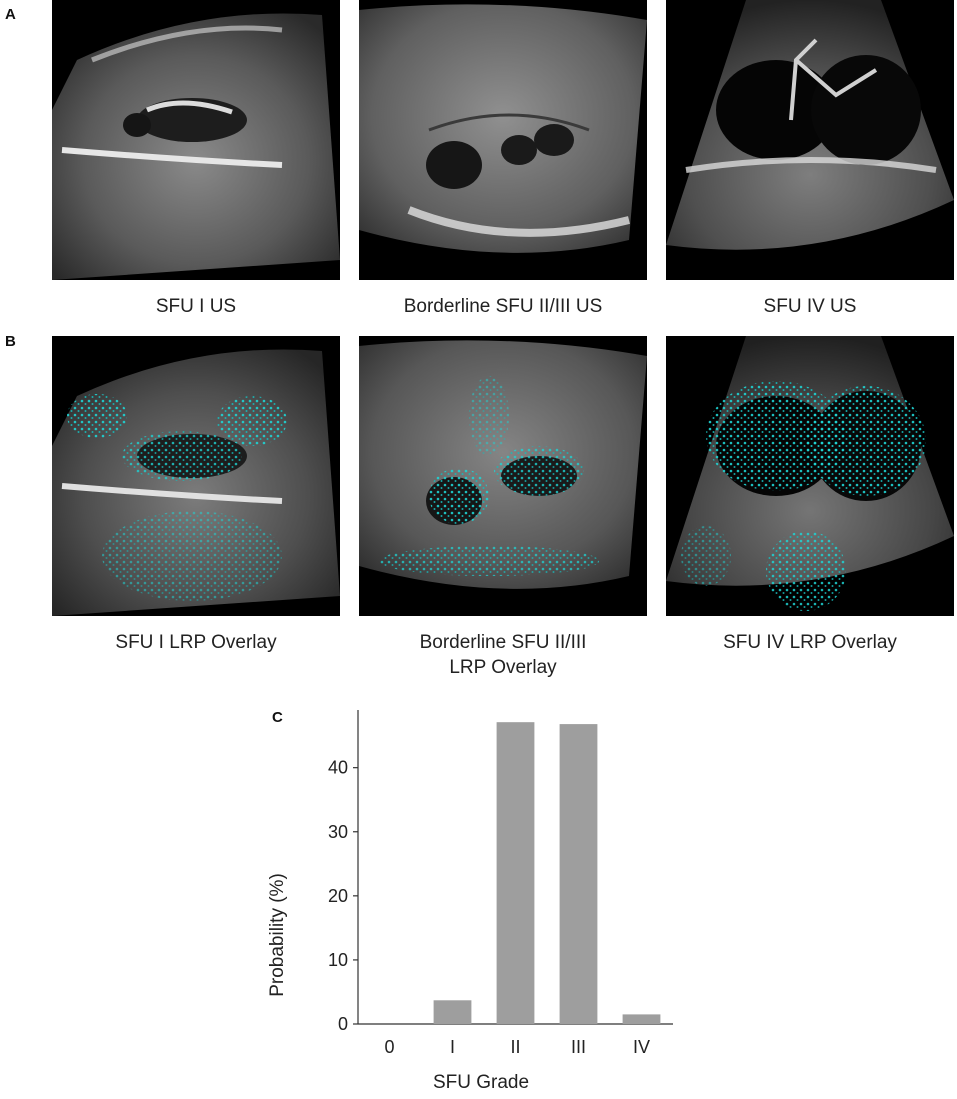  What do you see at coordinates (810, 306) in the screenshot?
I see `caption-sfu-iv-us: SFU IV US` at bounding box center [810, 306].